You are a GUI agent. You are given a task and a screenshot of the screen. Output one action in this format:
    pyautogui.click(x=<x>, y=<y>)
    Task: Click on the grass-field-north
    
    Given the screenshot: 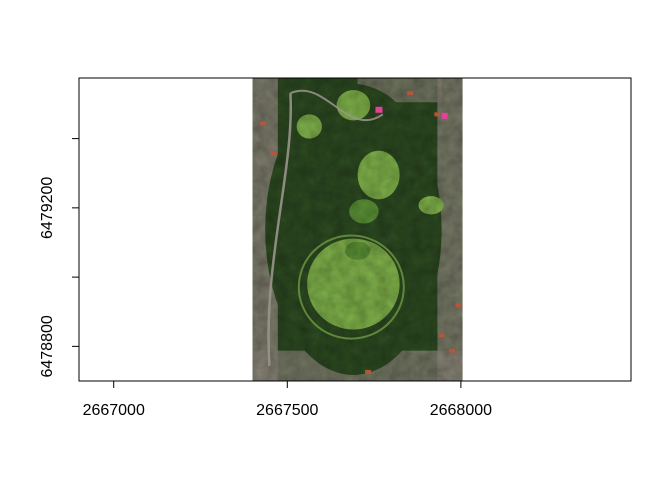 What is the action you would take?
    pyautogui.click(x=353, y=105)
    